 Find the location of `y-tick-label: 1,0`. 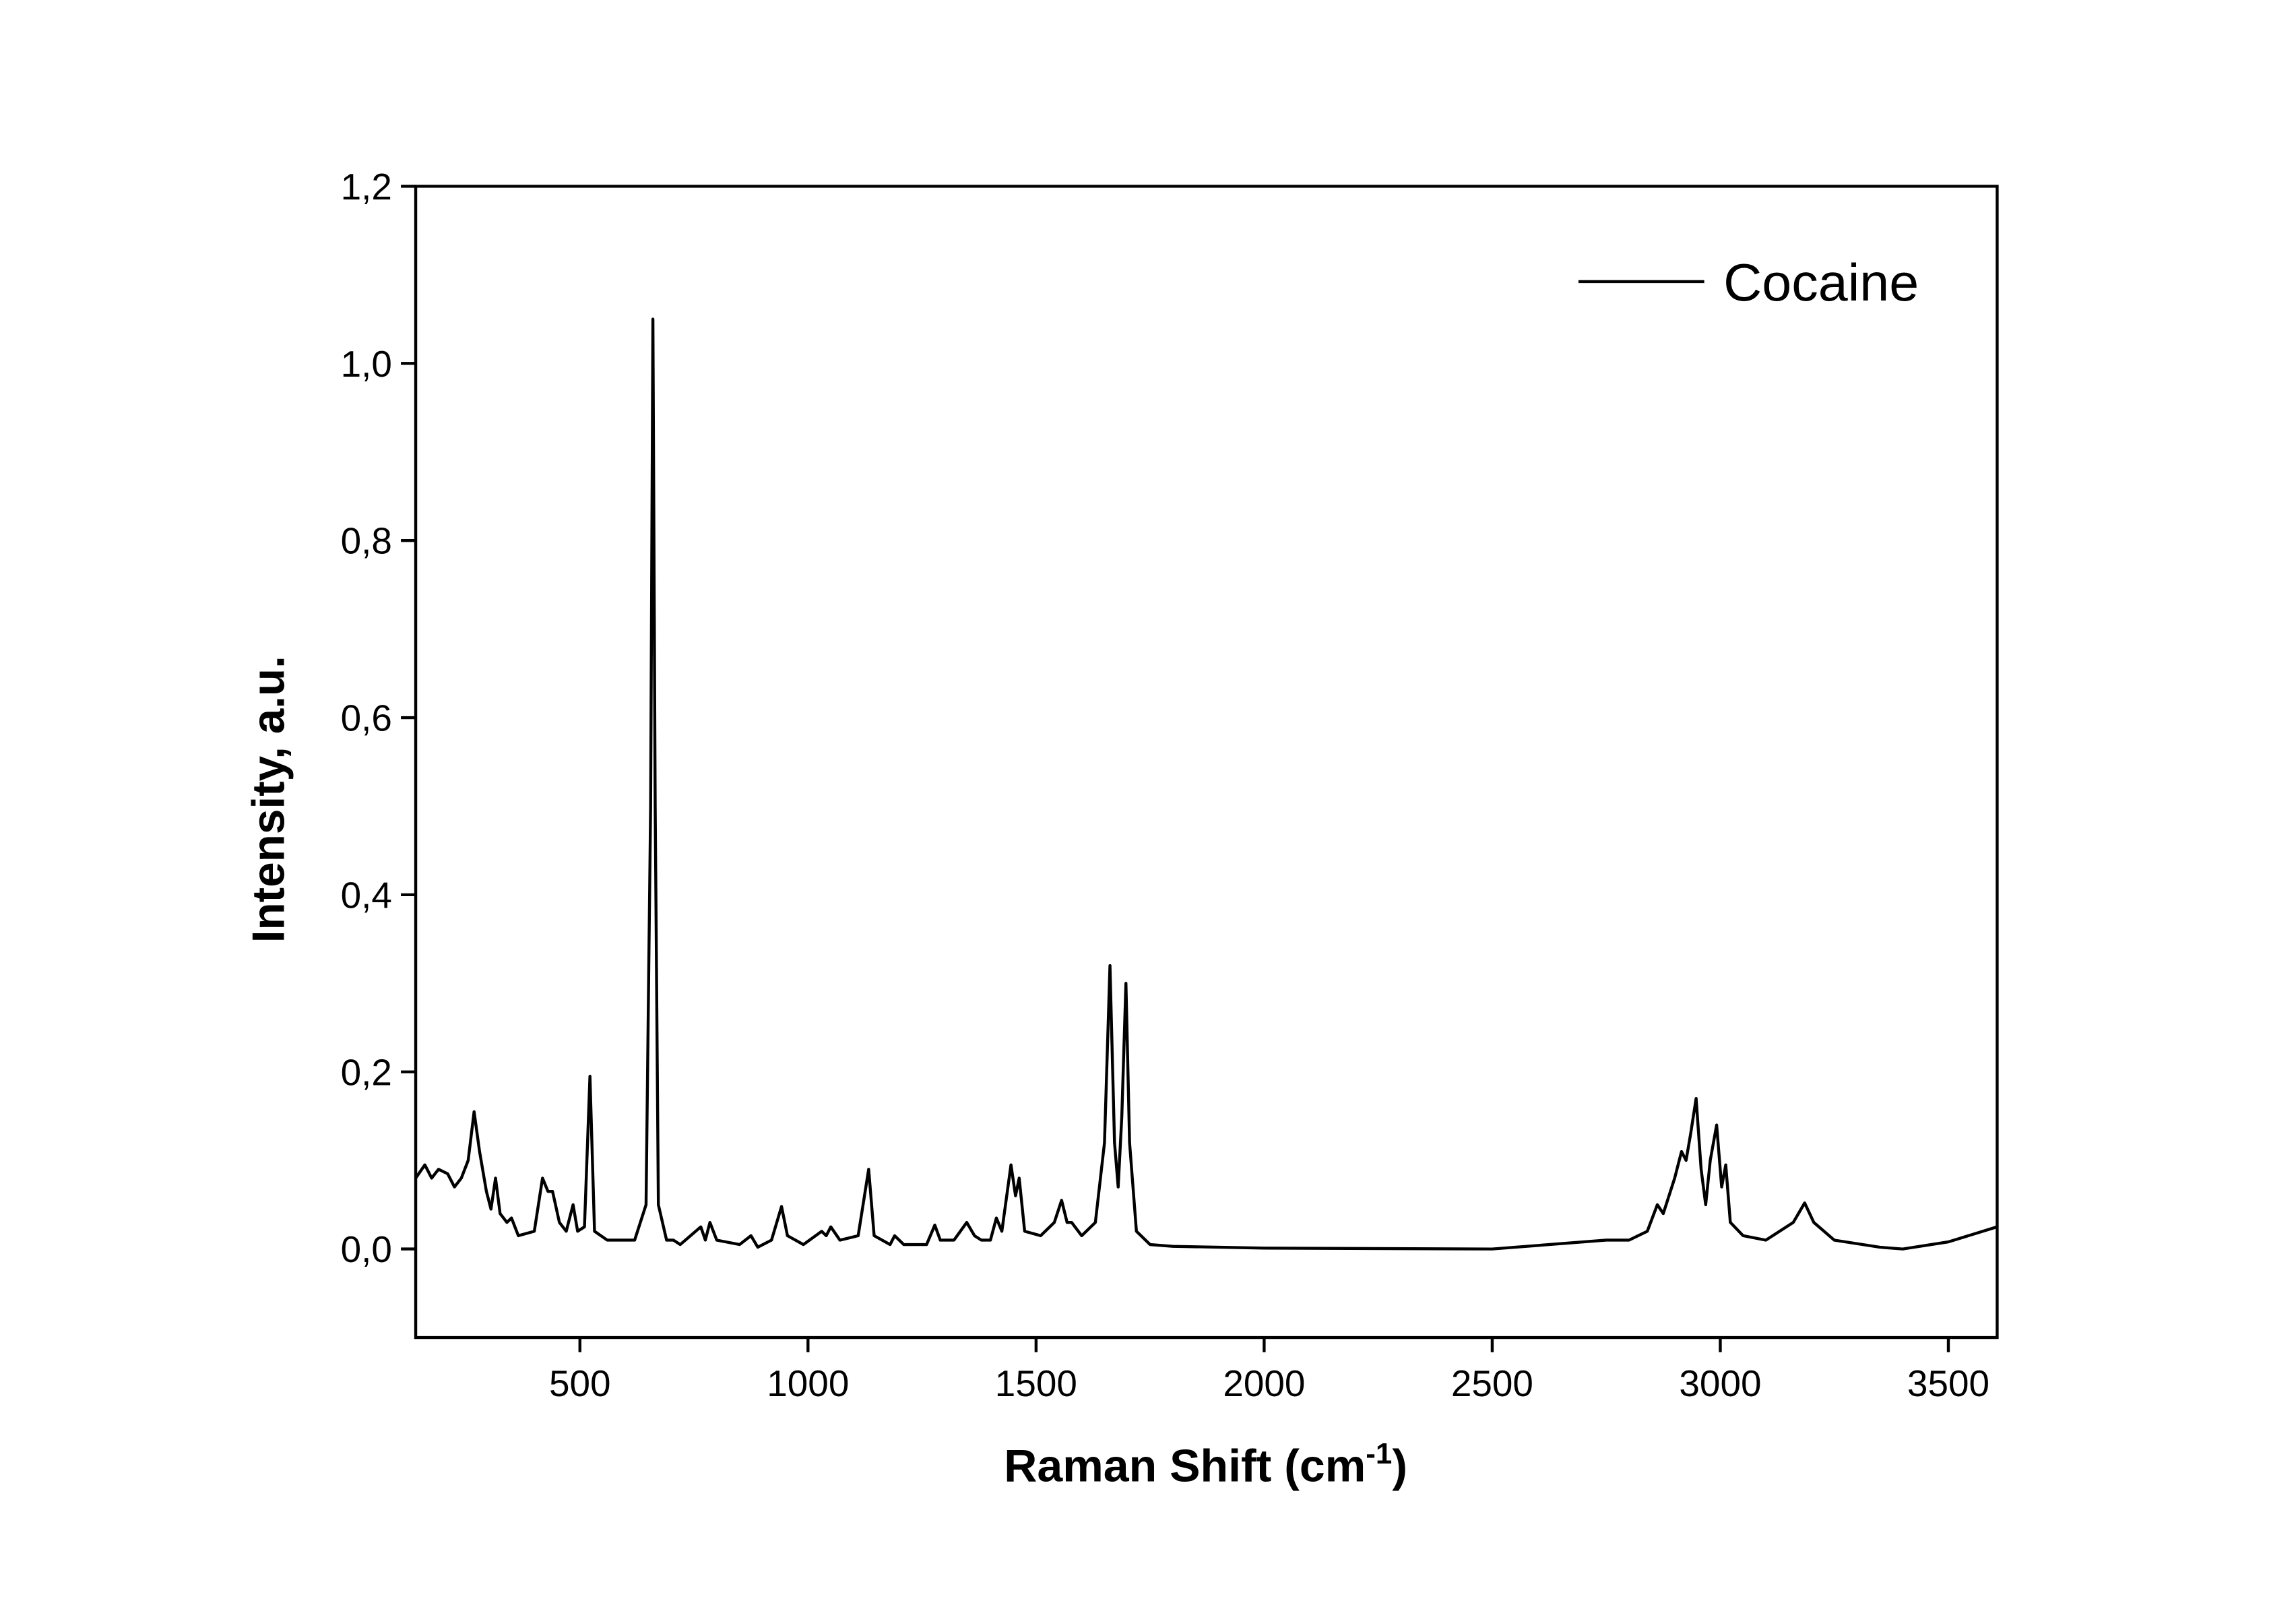

y-tick-label: 1,0 is located at coordinates (366, 364).